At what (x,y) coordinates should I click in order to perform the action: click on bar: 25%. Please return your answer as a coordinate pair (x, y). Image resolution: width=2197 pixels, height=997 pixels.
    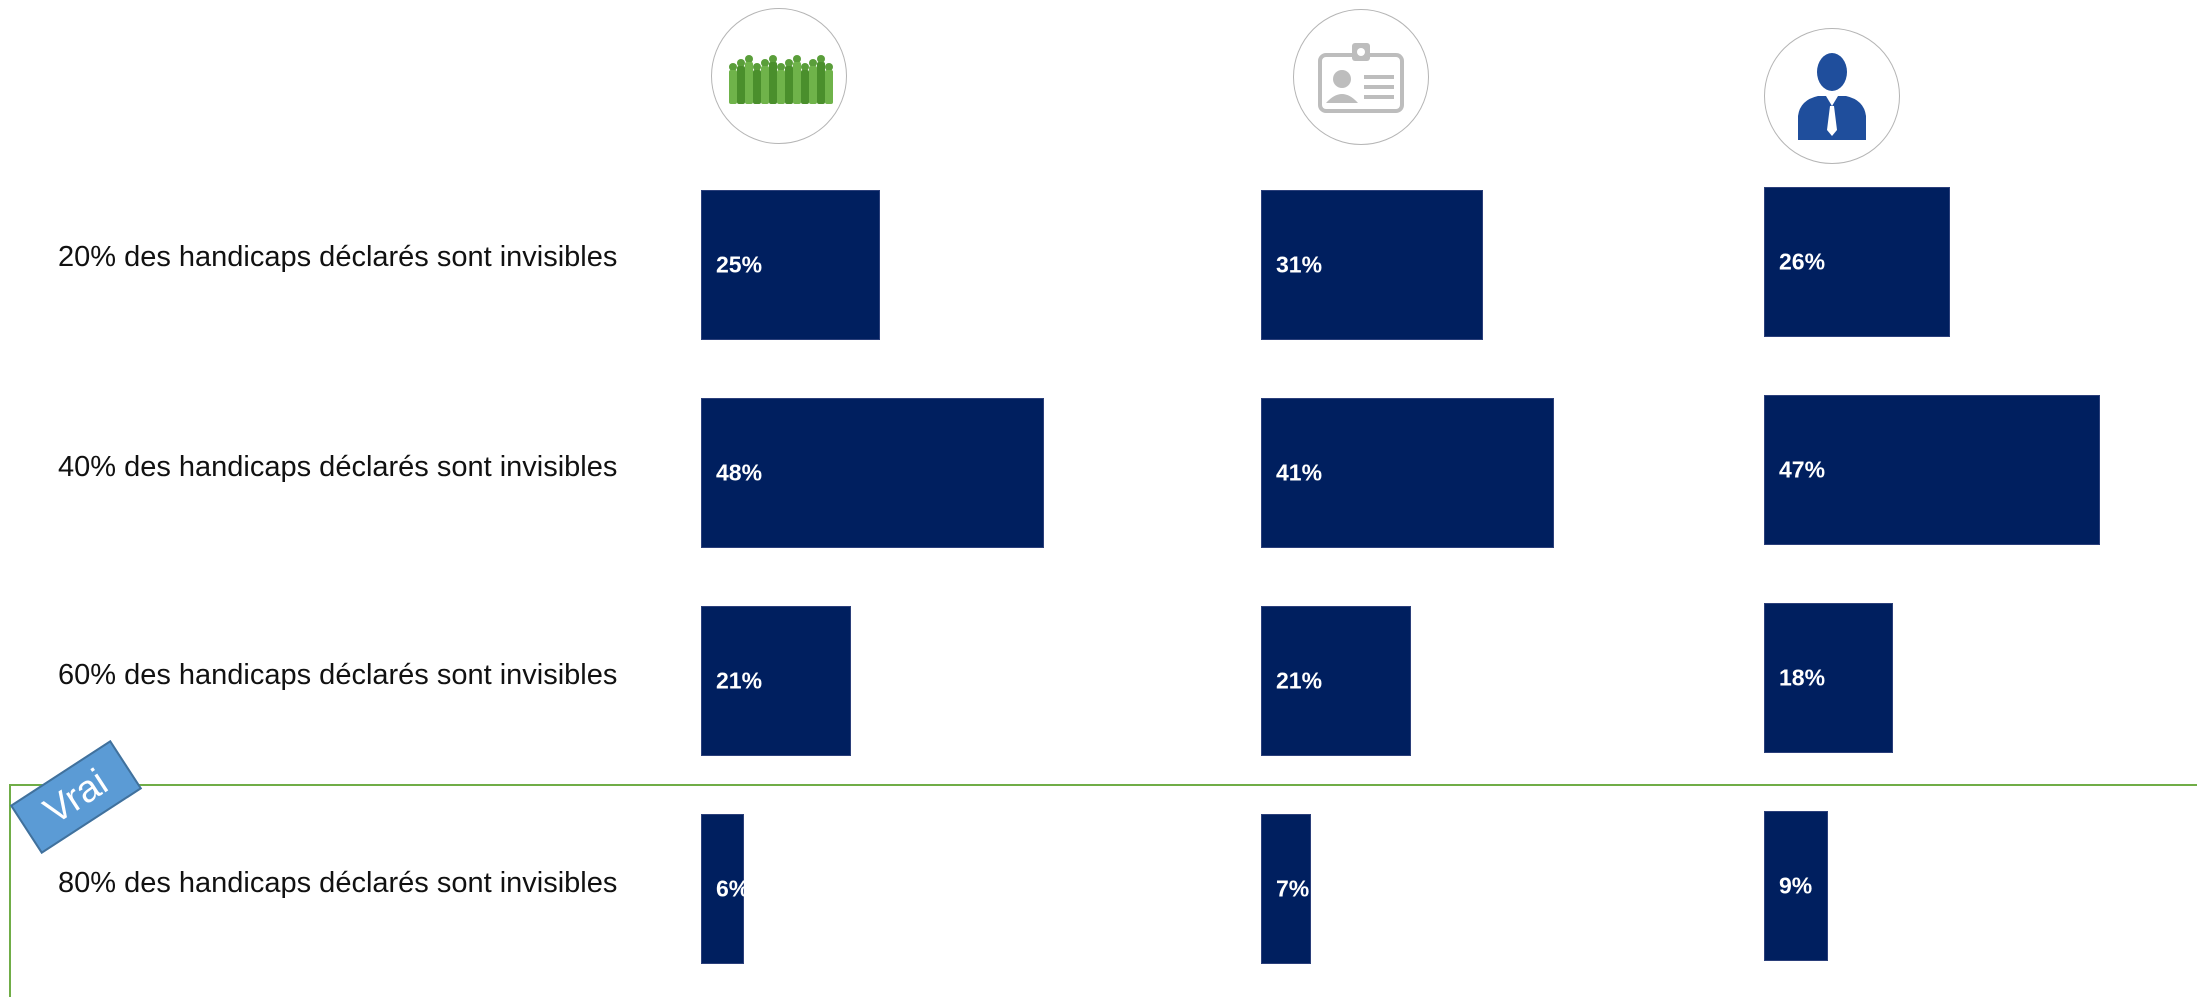
    Looking at the image, I should click on (790, 265).